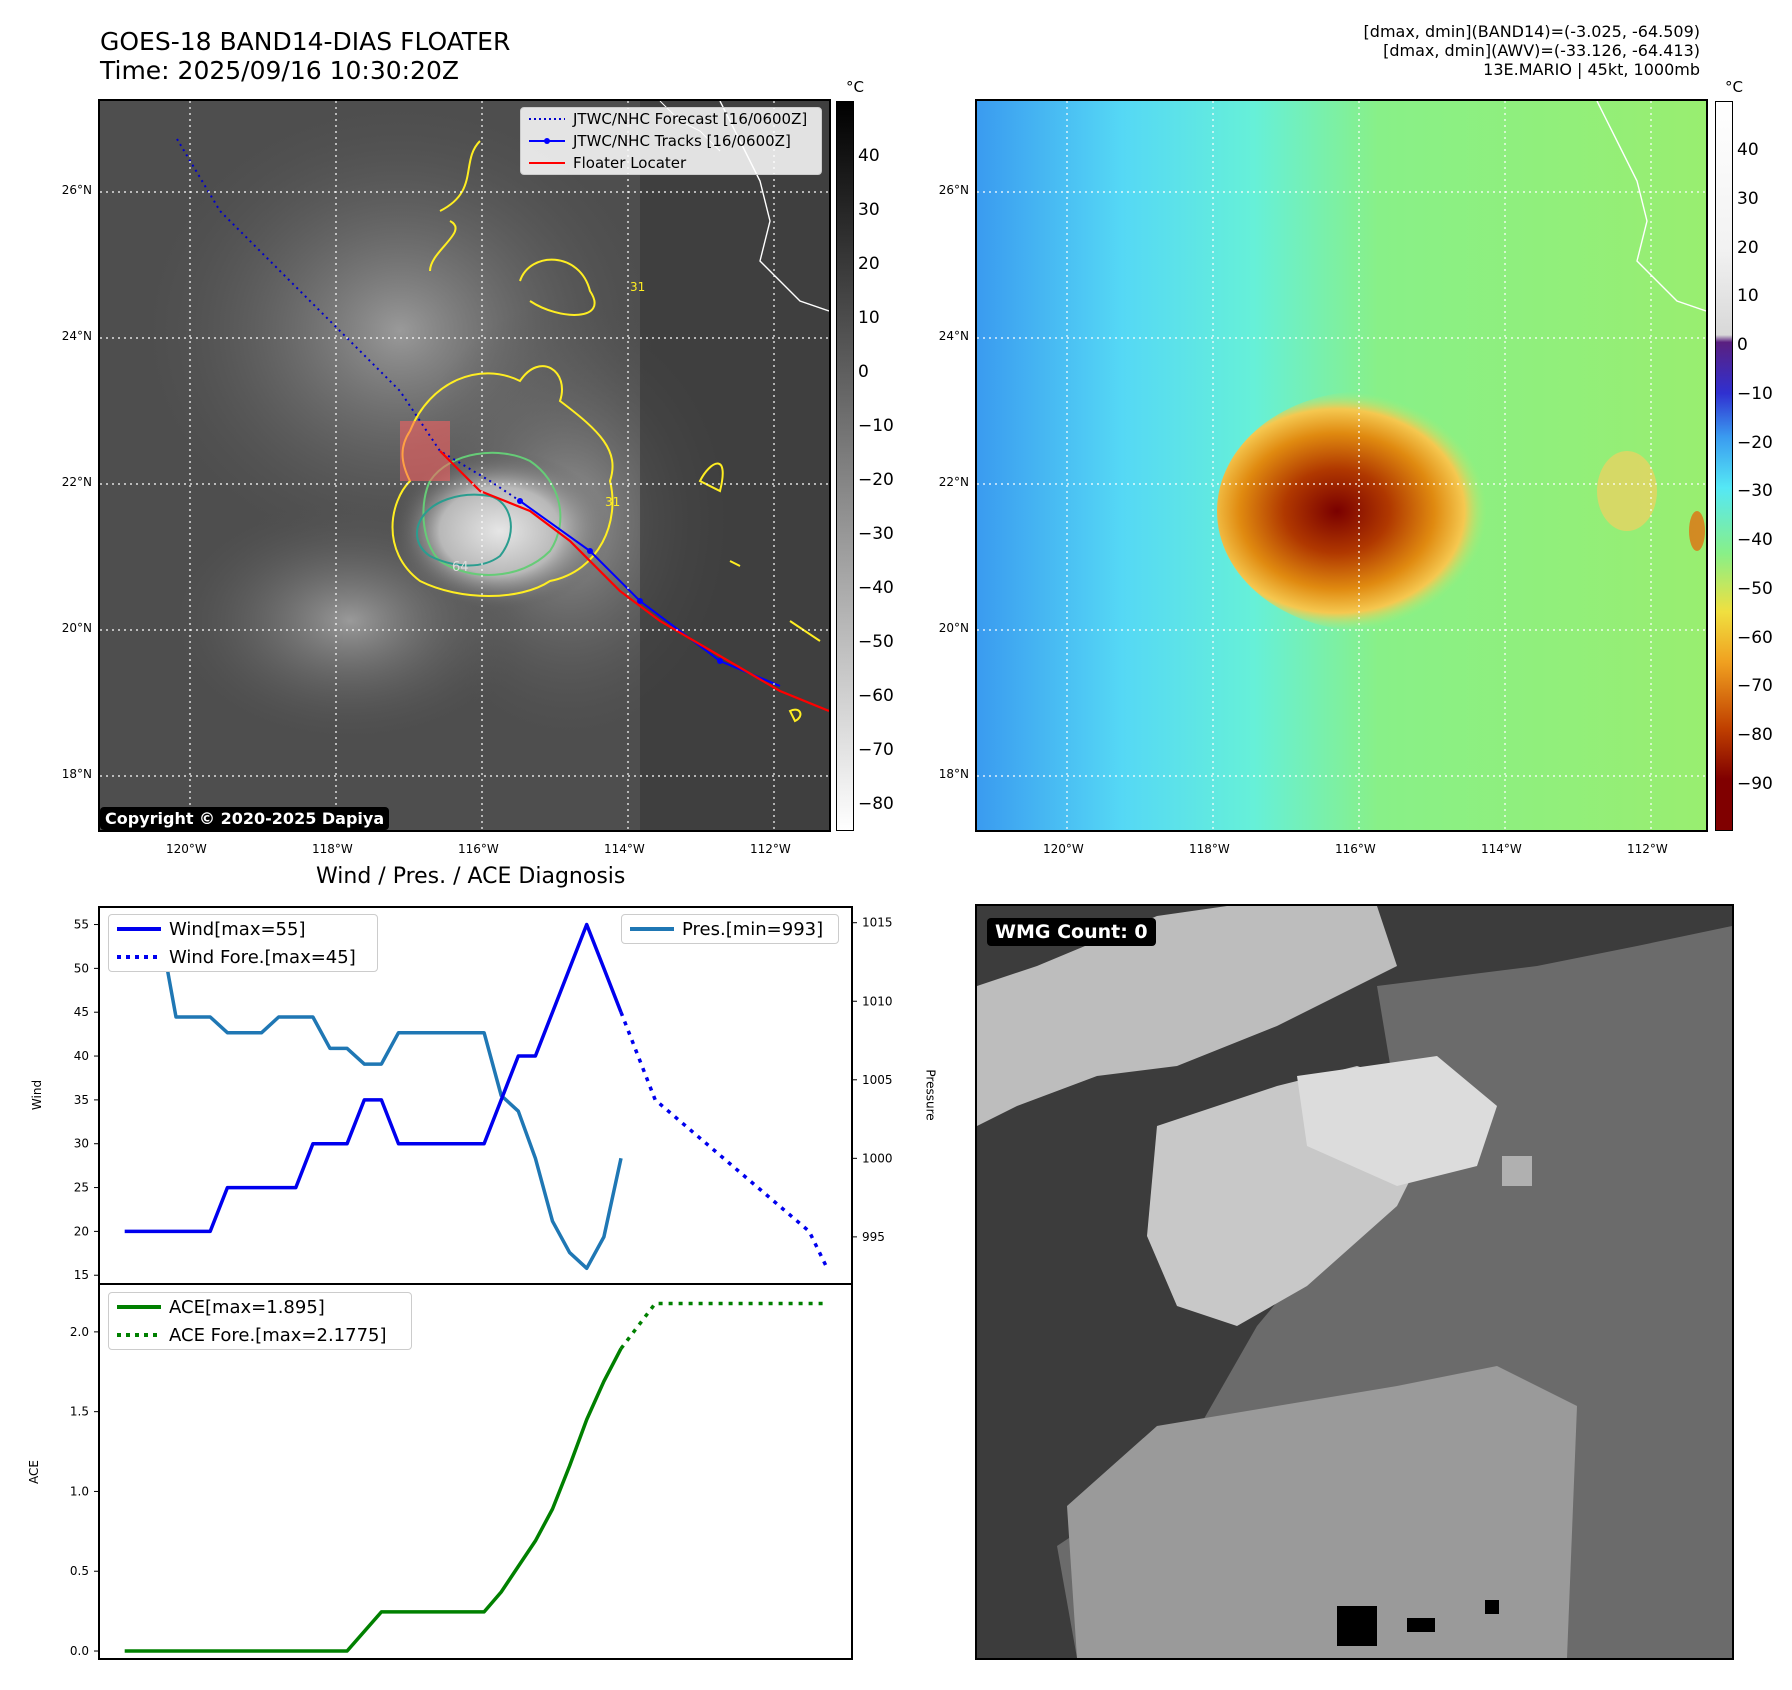  What do you see at coordinates (727, 929) in the screenshot?
I see `legend-pressure: Pres.[min=993]` at bounding box center [727, 929].